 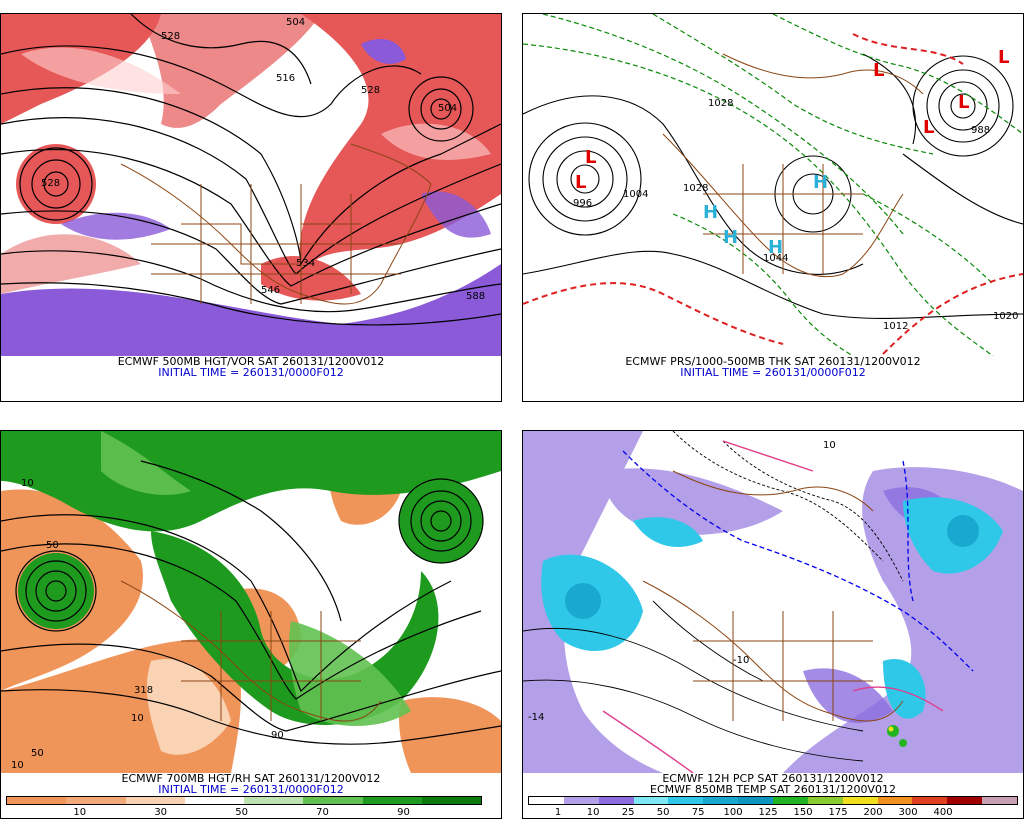 I want to click on colorbar-tick-label: 175, so click(x=838, y=812).